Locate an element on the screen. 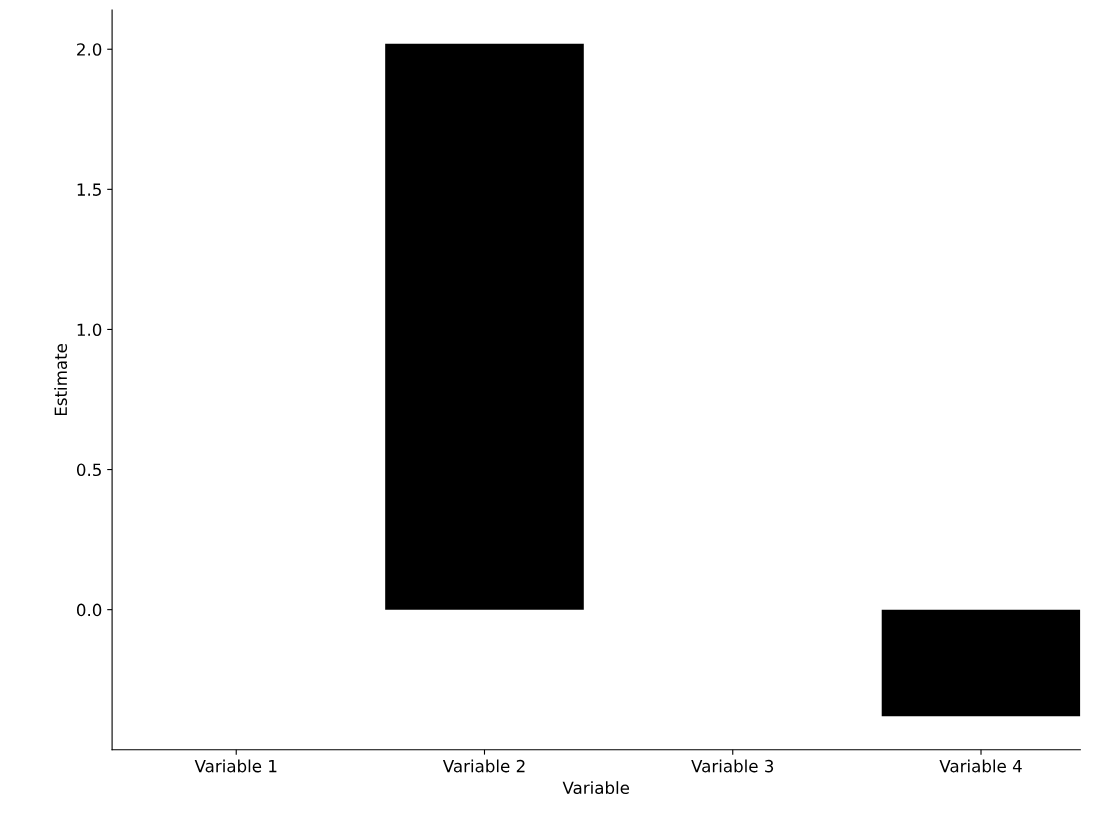 The width and height of the screenshot is (1099, 834). x-tick-label: Variable 4 is located at coordinates (980, 766).